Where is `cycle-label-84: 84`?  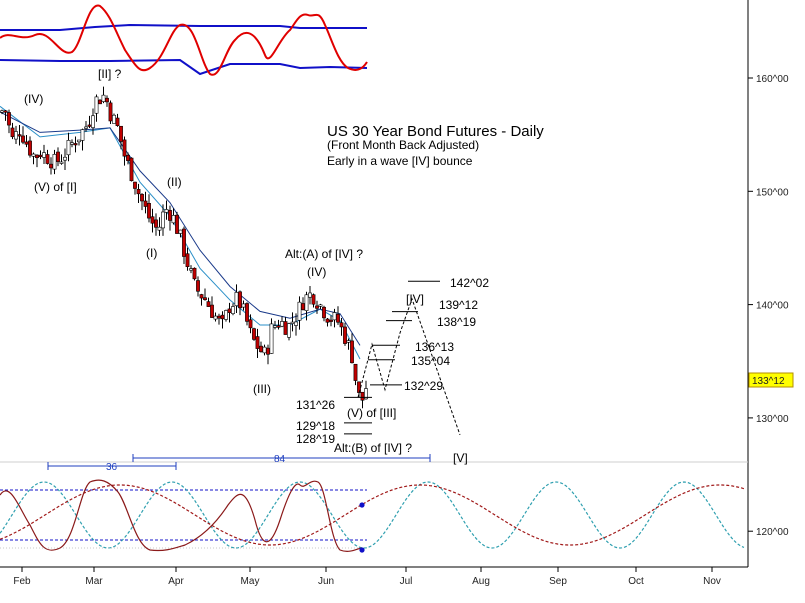 cycle-label-84: 84 is located at coordinates (280, 459).